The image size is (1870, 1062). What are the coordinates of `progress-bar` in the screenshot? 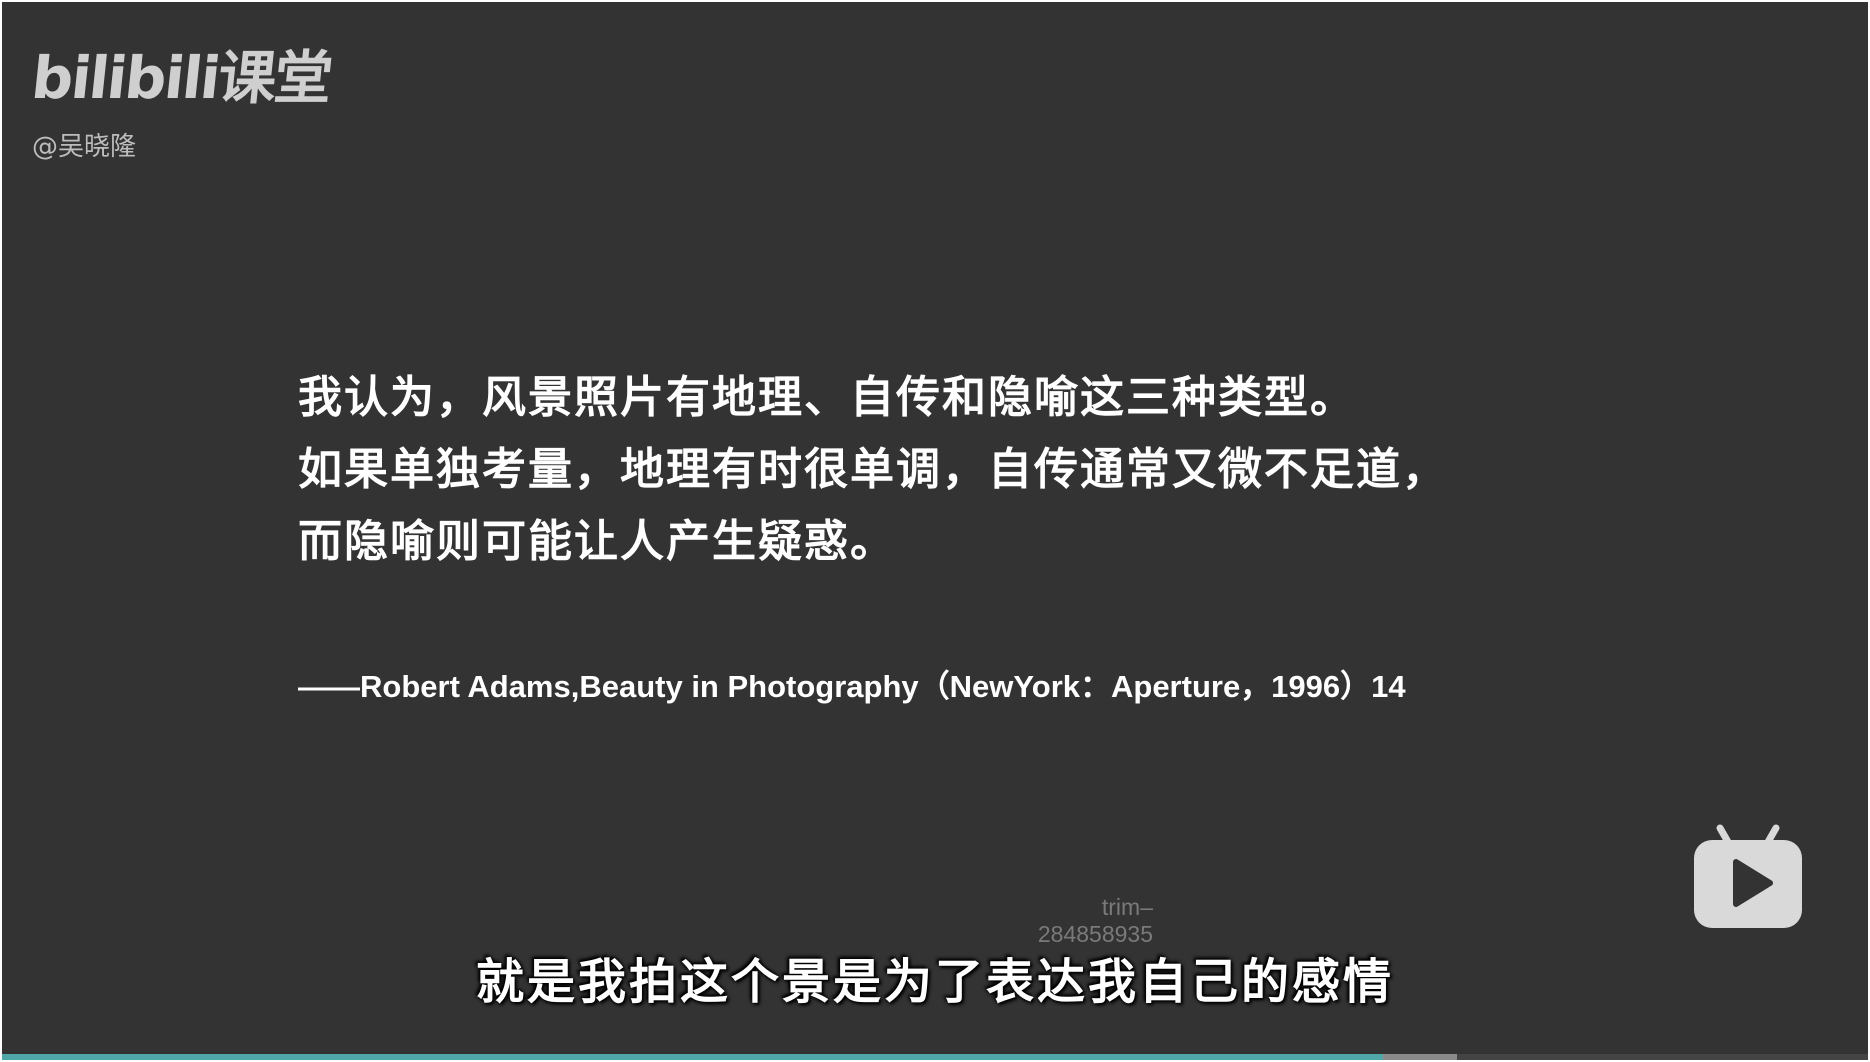 It's located at (935, 1057).